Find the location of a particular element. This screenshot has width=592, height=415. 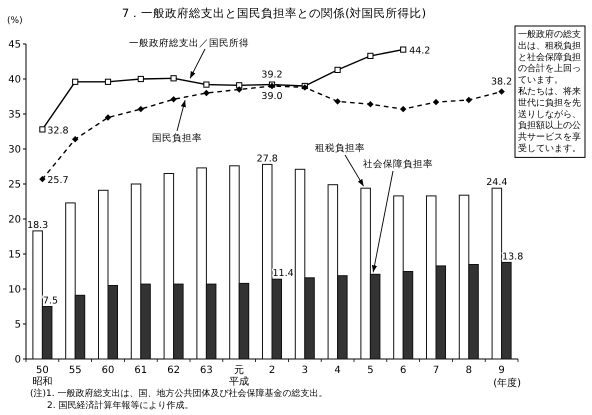

x-tick-label: 6 is located at coordinates (403, 370).